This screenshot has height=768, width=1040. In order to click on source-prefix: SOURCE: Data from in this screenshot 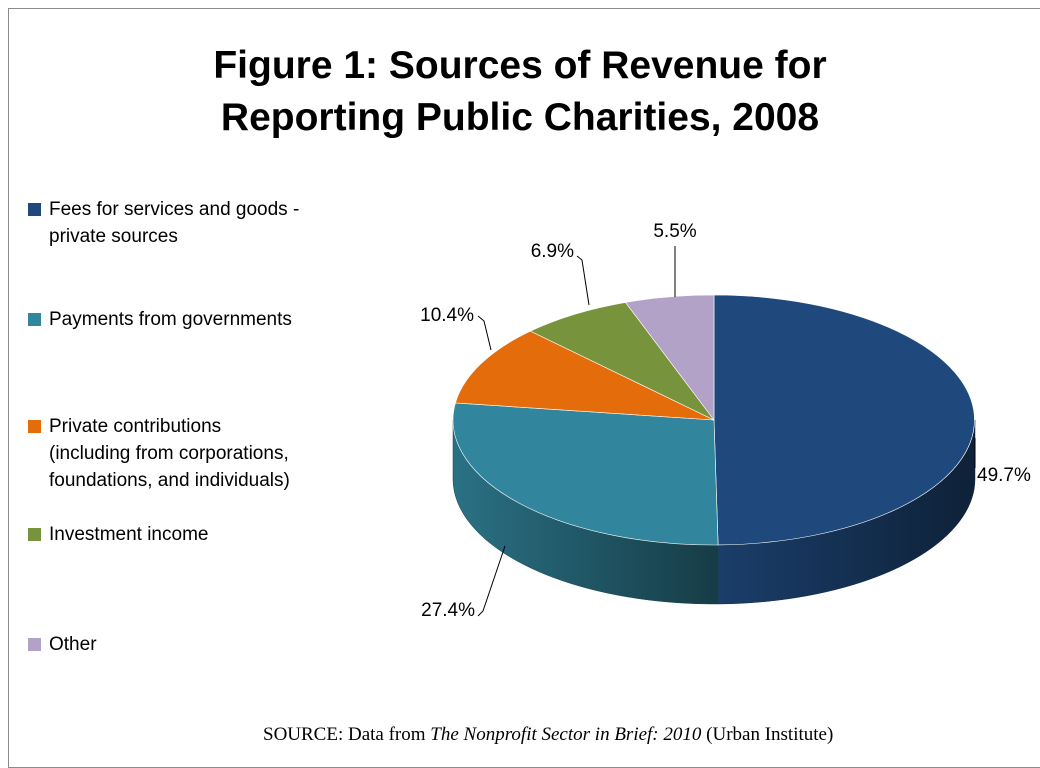, I will do `click(347, 734)`.